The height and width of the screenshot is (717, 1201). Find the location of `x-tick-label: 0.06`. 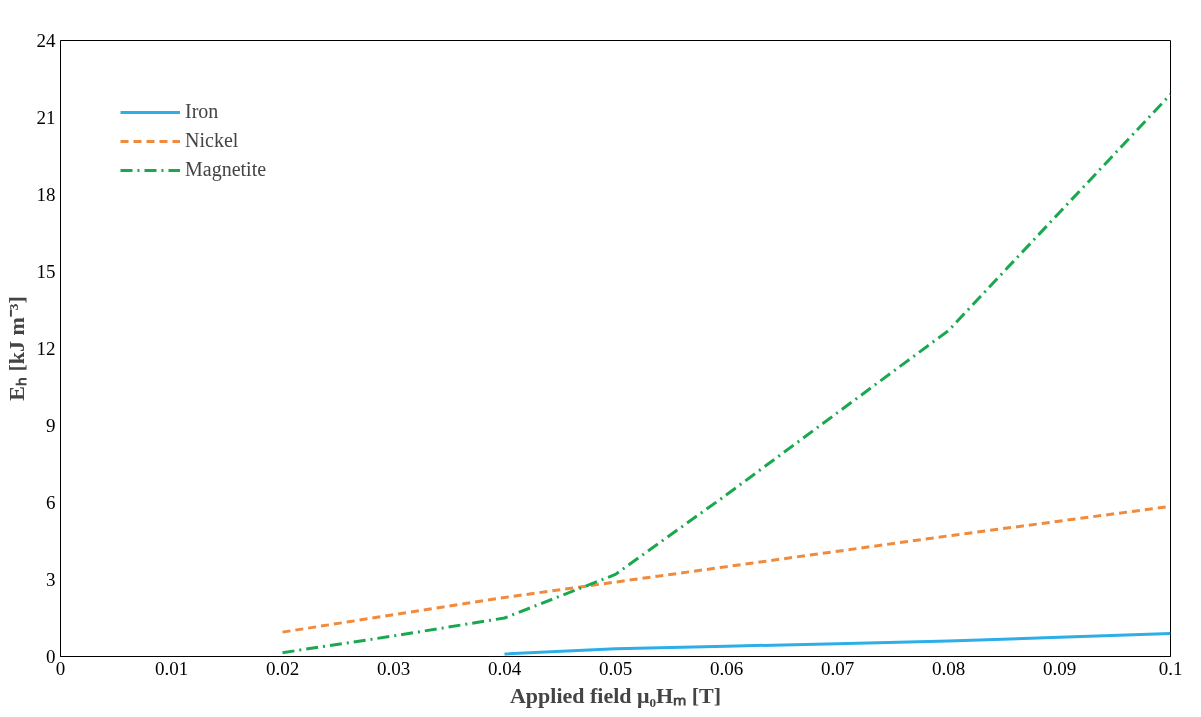

x-tick-label: 0.06 is located at coordinates (726, 668).